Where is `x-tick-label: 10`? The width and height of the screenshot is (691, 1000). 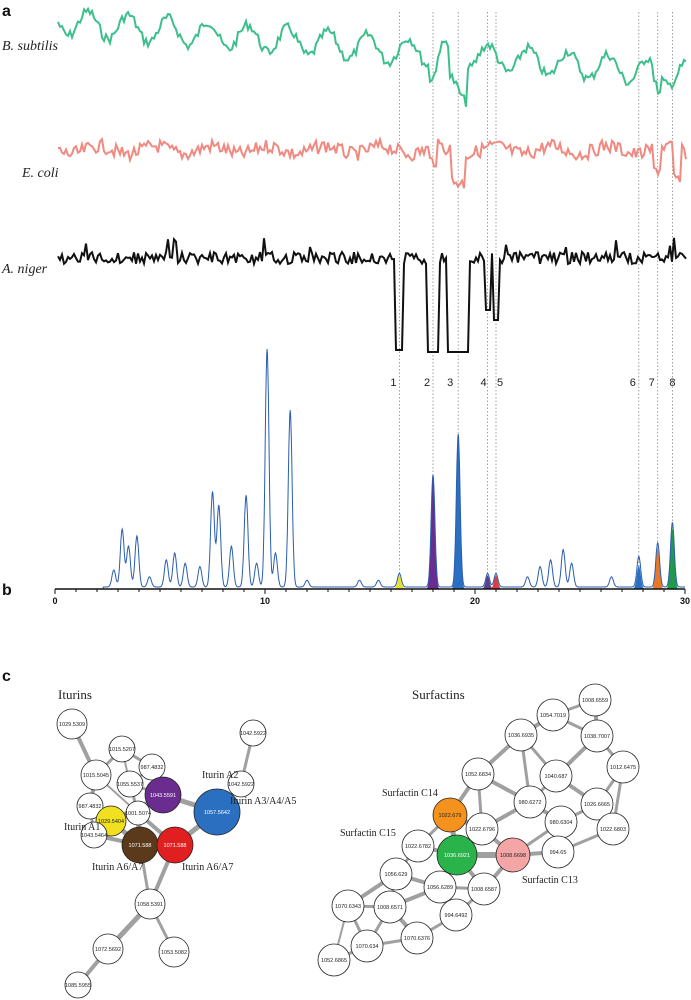
x-tick-label: 10 is located at coordinates (265, 601).